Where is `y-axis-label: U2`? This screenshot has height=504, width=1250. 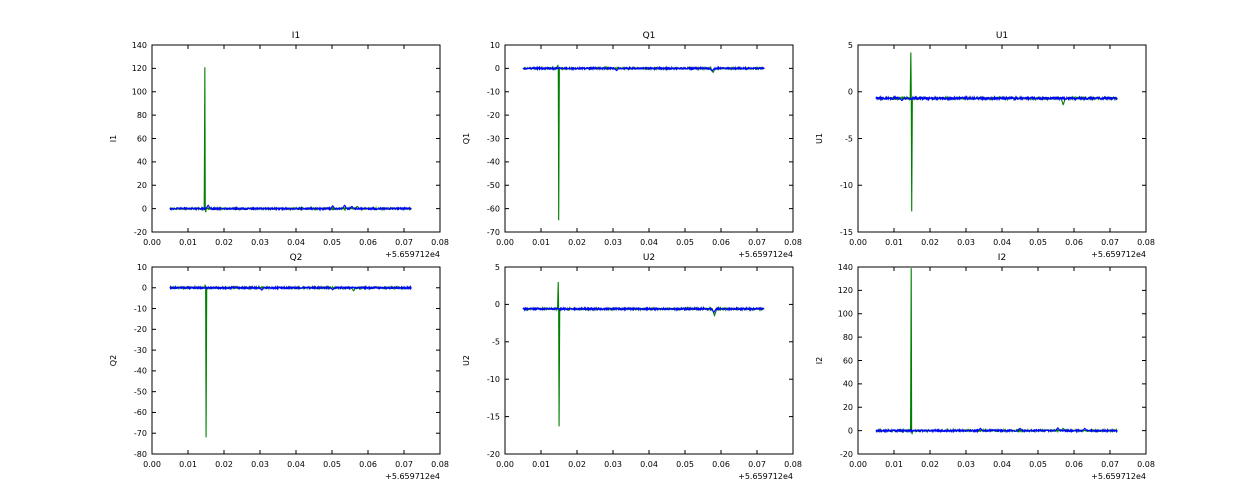 y-axis-label: U2 is located at coordinates (466, 360).